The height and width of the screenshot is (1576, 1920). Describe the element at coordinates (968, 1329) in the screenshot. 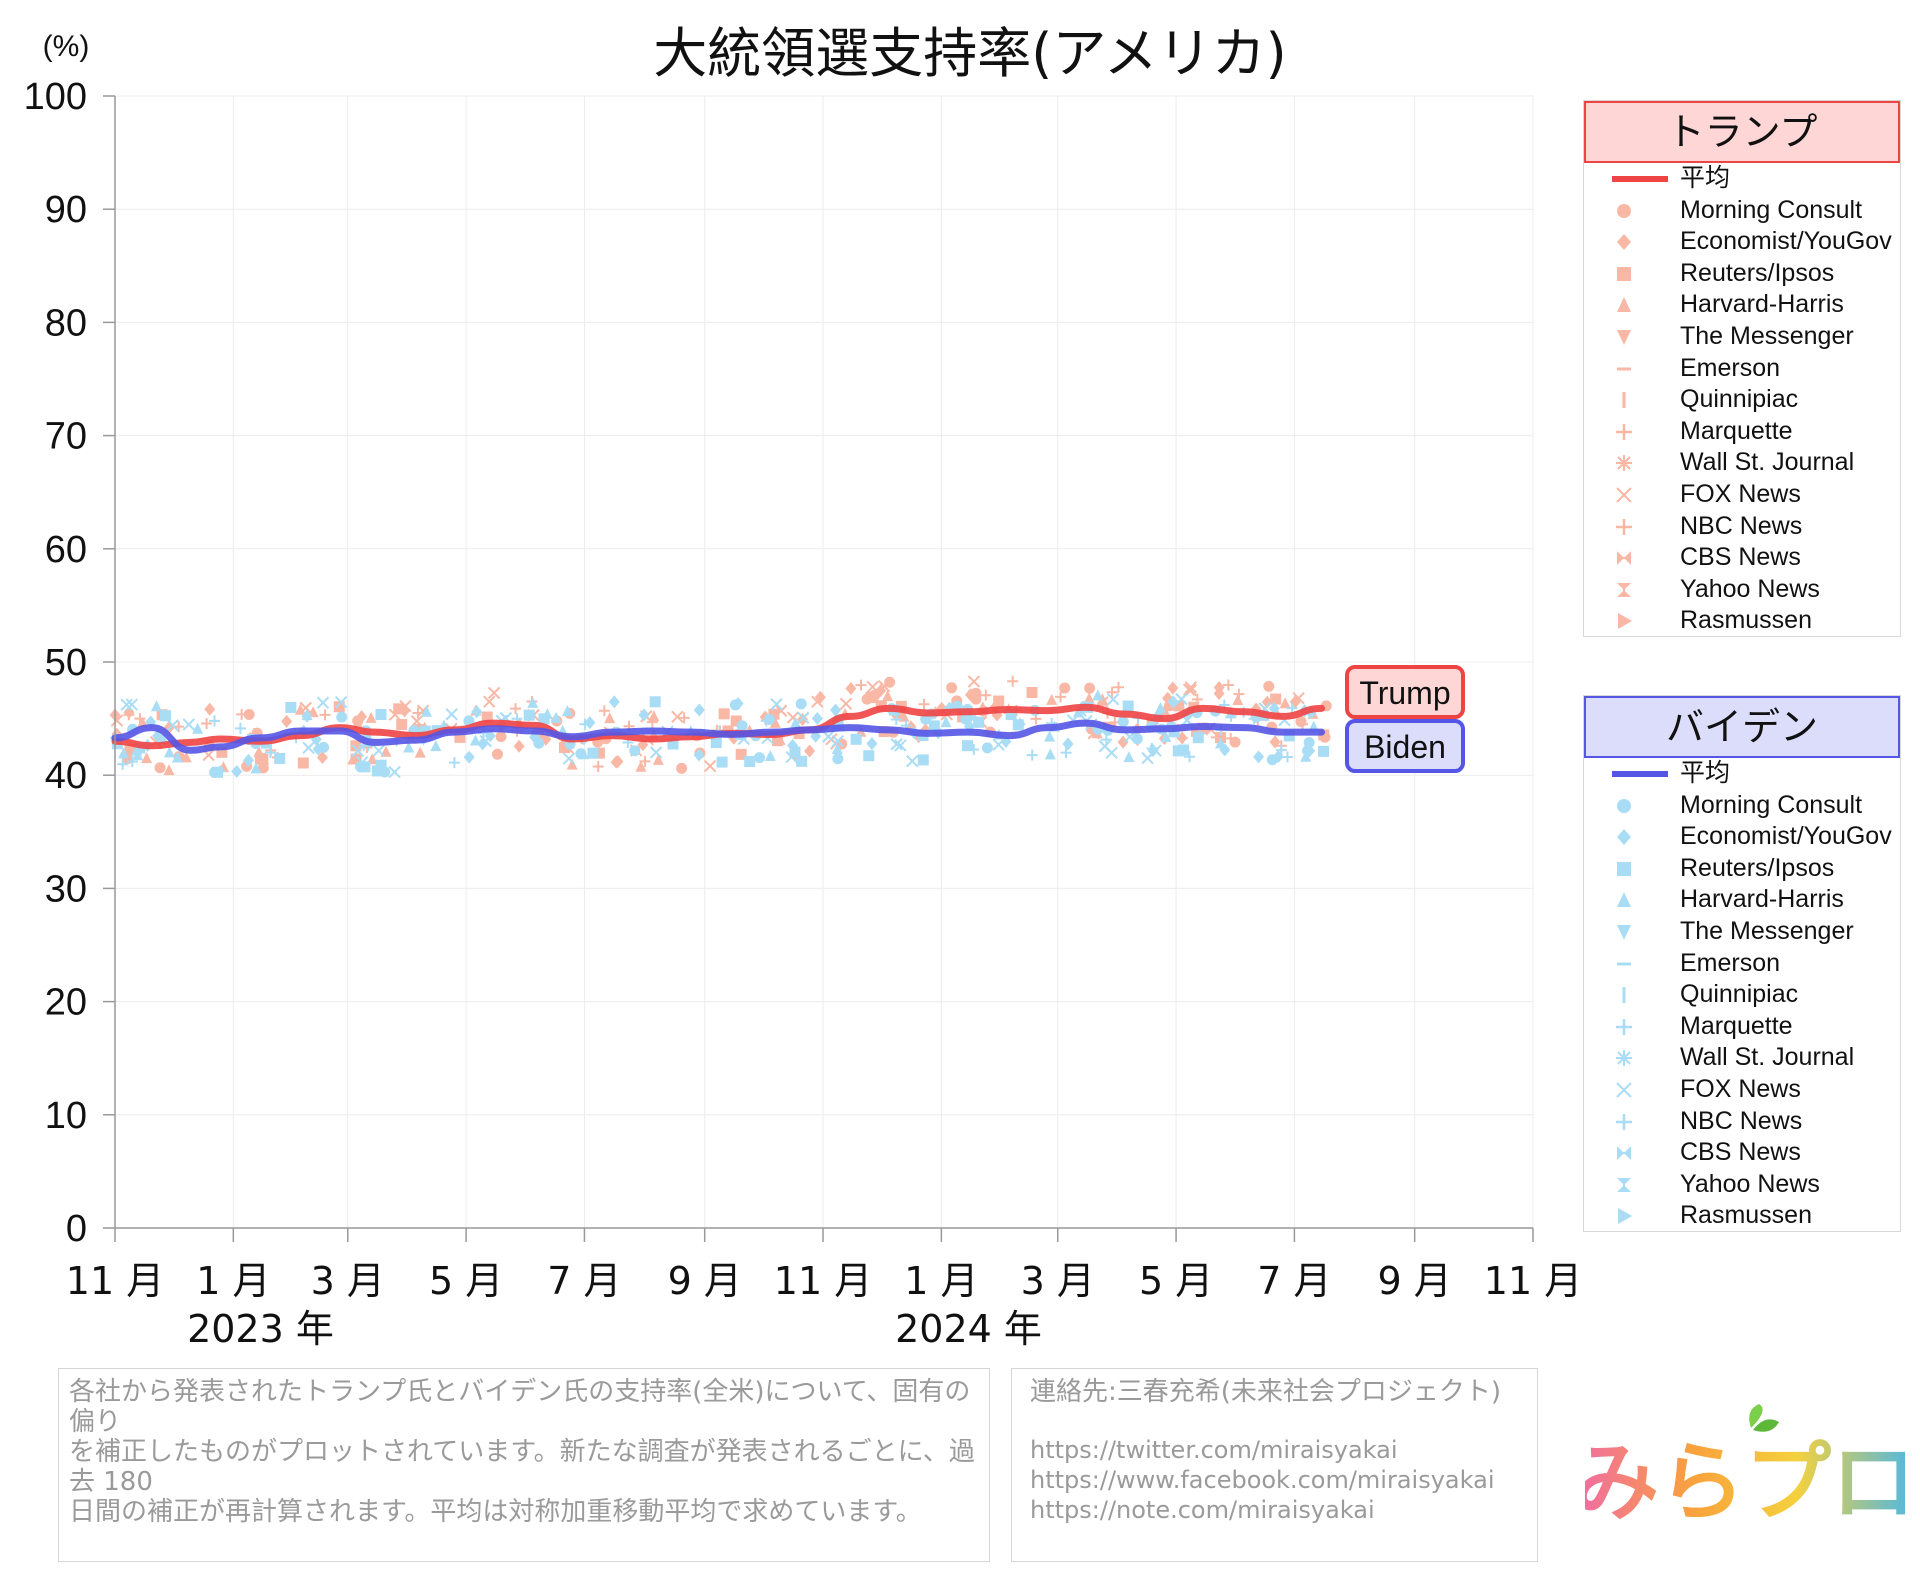

I see `year-label: 2024 年` at that location.